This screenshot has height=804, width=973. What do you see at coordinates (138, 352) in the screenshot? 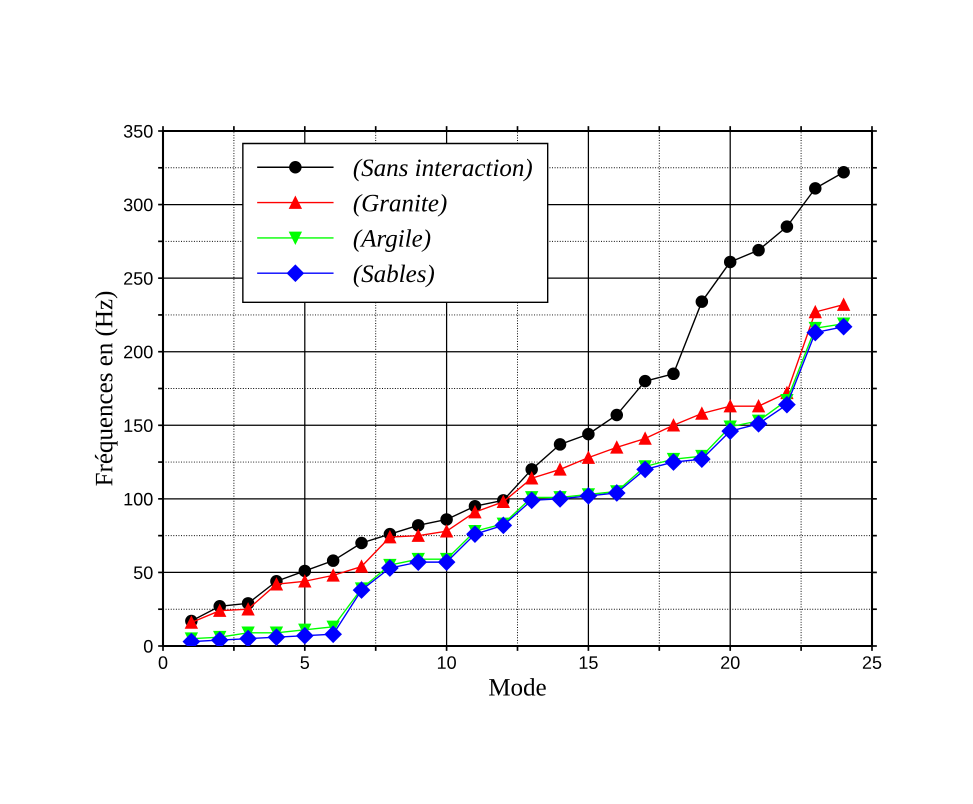
I see `y-tick-label: 200` at bounding box center [138, 352].